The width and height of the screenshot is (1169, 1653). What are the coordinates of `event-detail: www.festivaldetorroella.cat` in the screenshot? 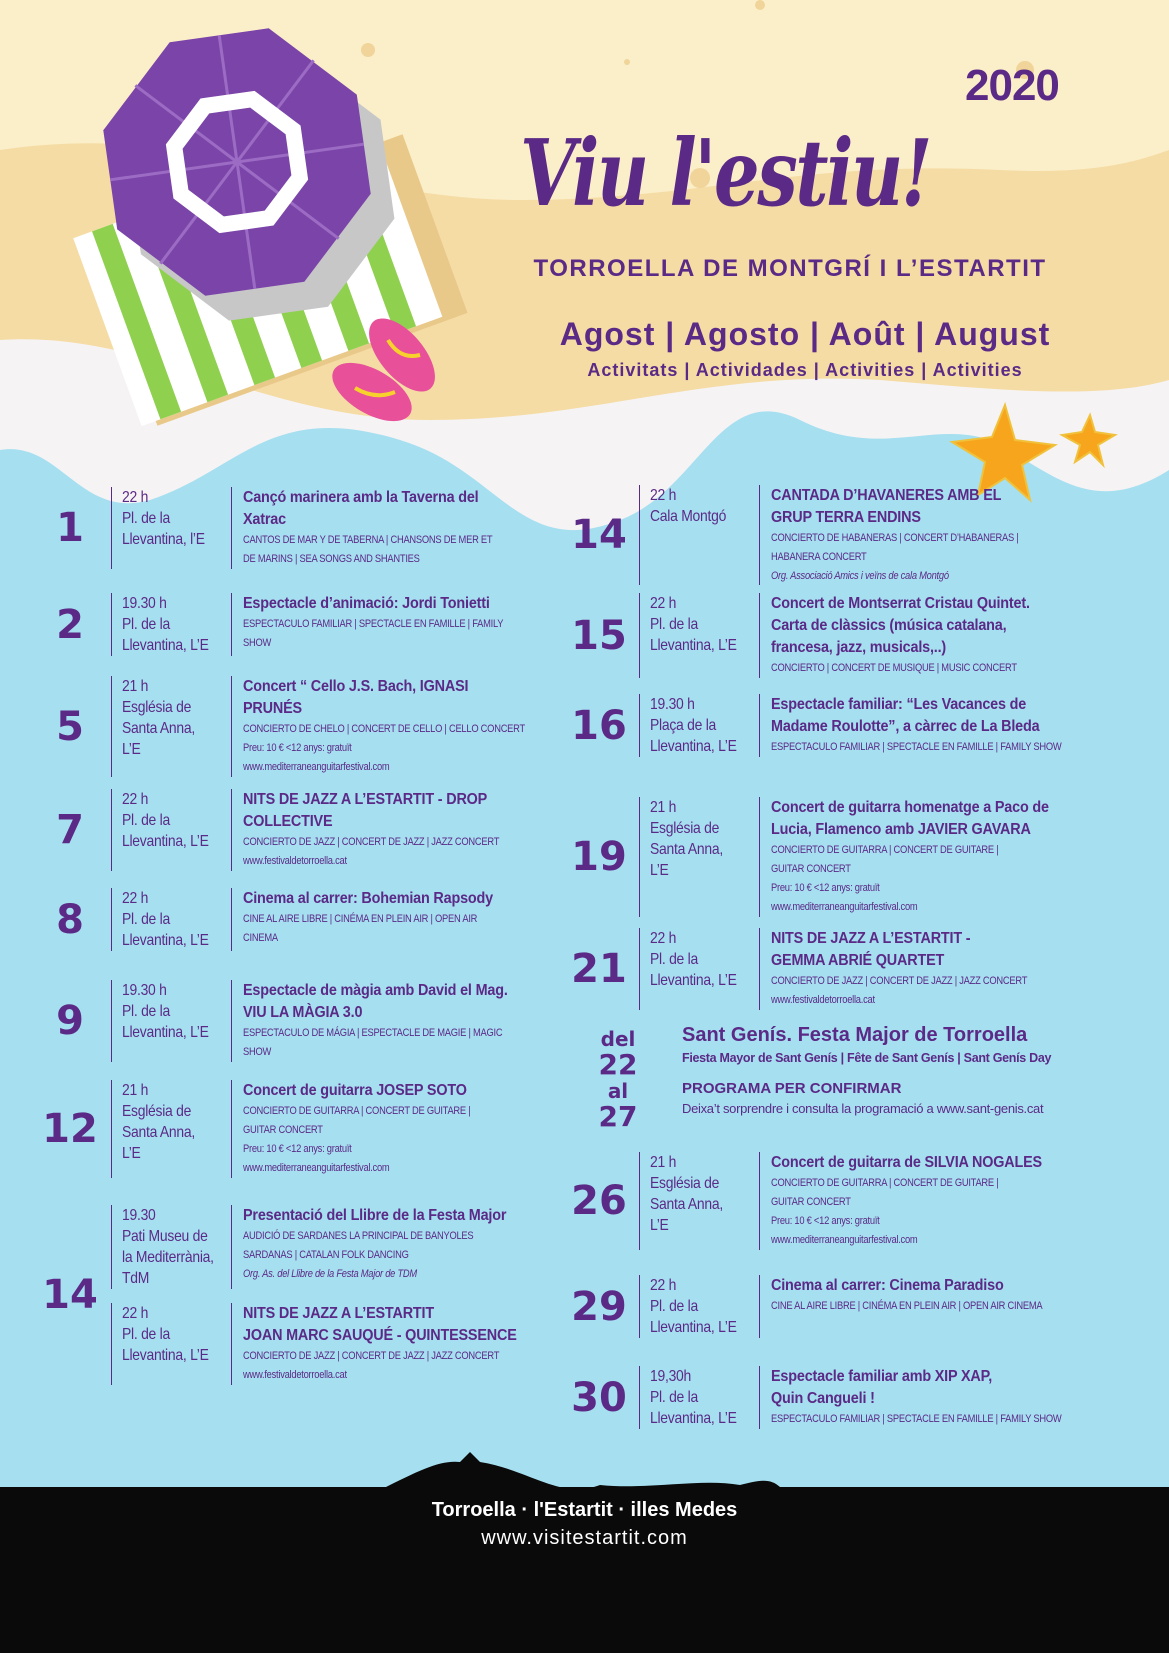 It's located at (295, 861).